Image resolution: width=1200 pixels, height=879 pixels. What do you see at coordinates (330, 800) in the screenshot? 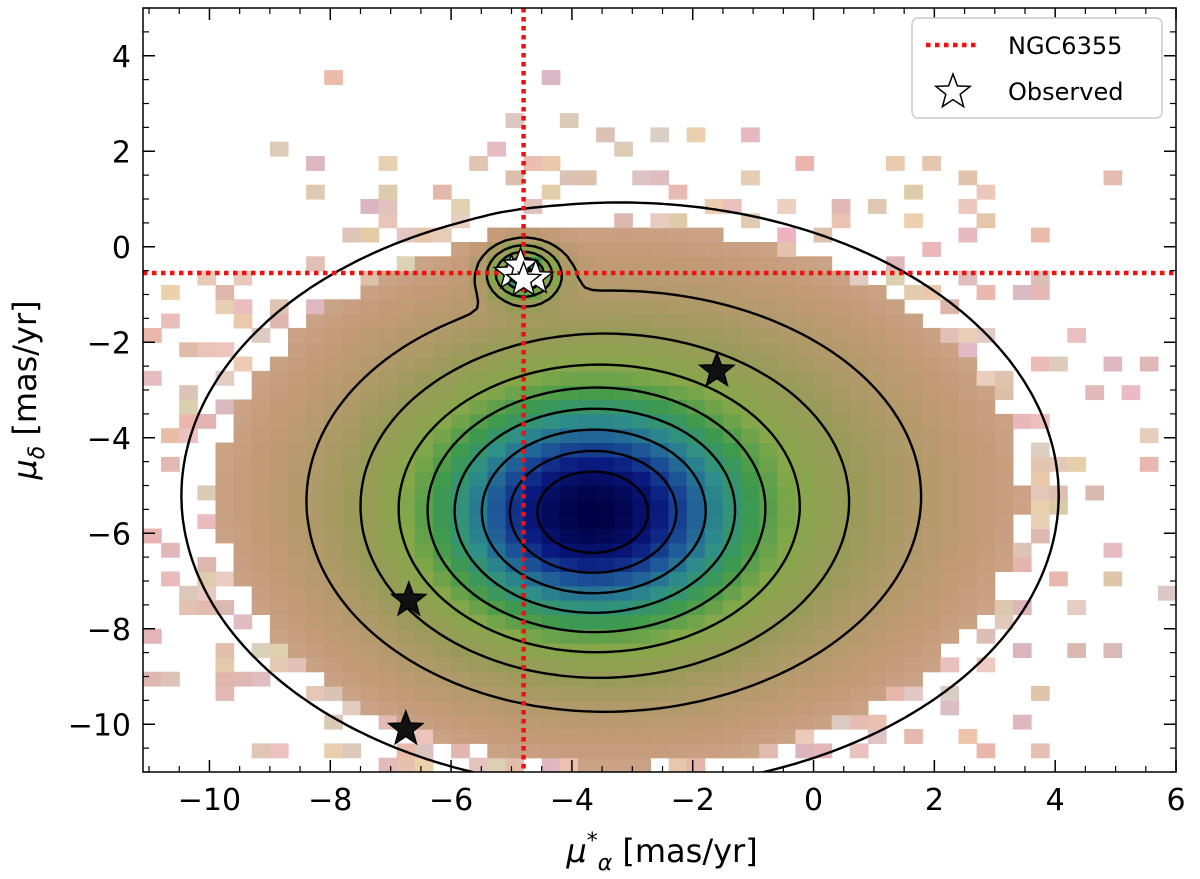
I see `x-tick-label: −8` at bounding box center [330, 800].